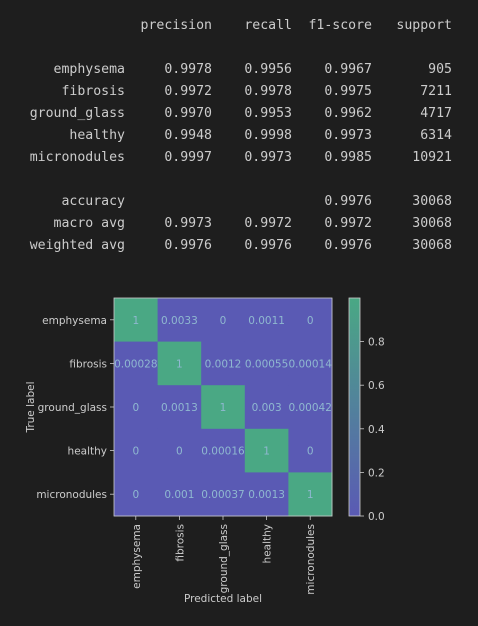 The width and height of the screenshot is (478, 626). I want to click on report-precision-cell: 0.9972, so click(188, 91).